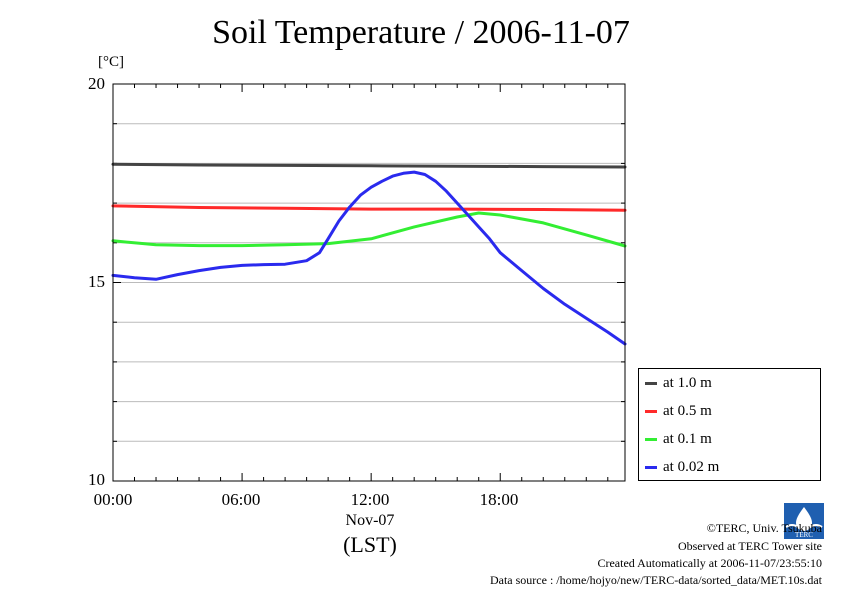 The image size is (842, 595). What do you see at coordinates (764, 528) in the screenshot?
I see `footer-copyright: ©TERC, Univ. Tsukuba` at bounding box center [764, 528].